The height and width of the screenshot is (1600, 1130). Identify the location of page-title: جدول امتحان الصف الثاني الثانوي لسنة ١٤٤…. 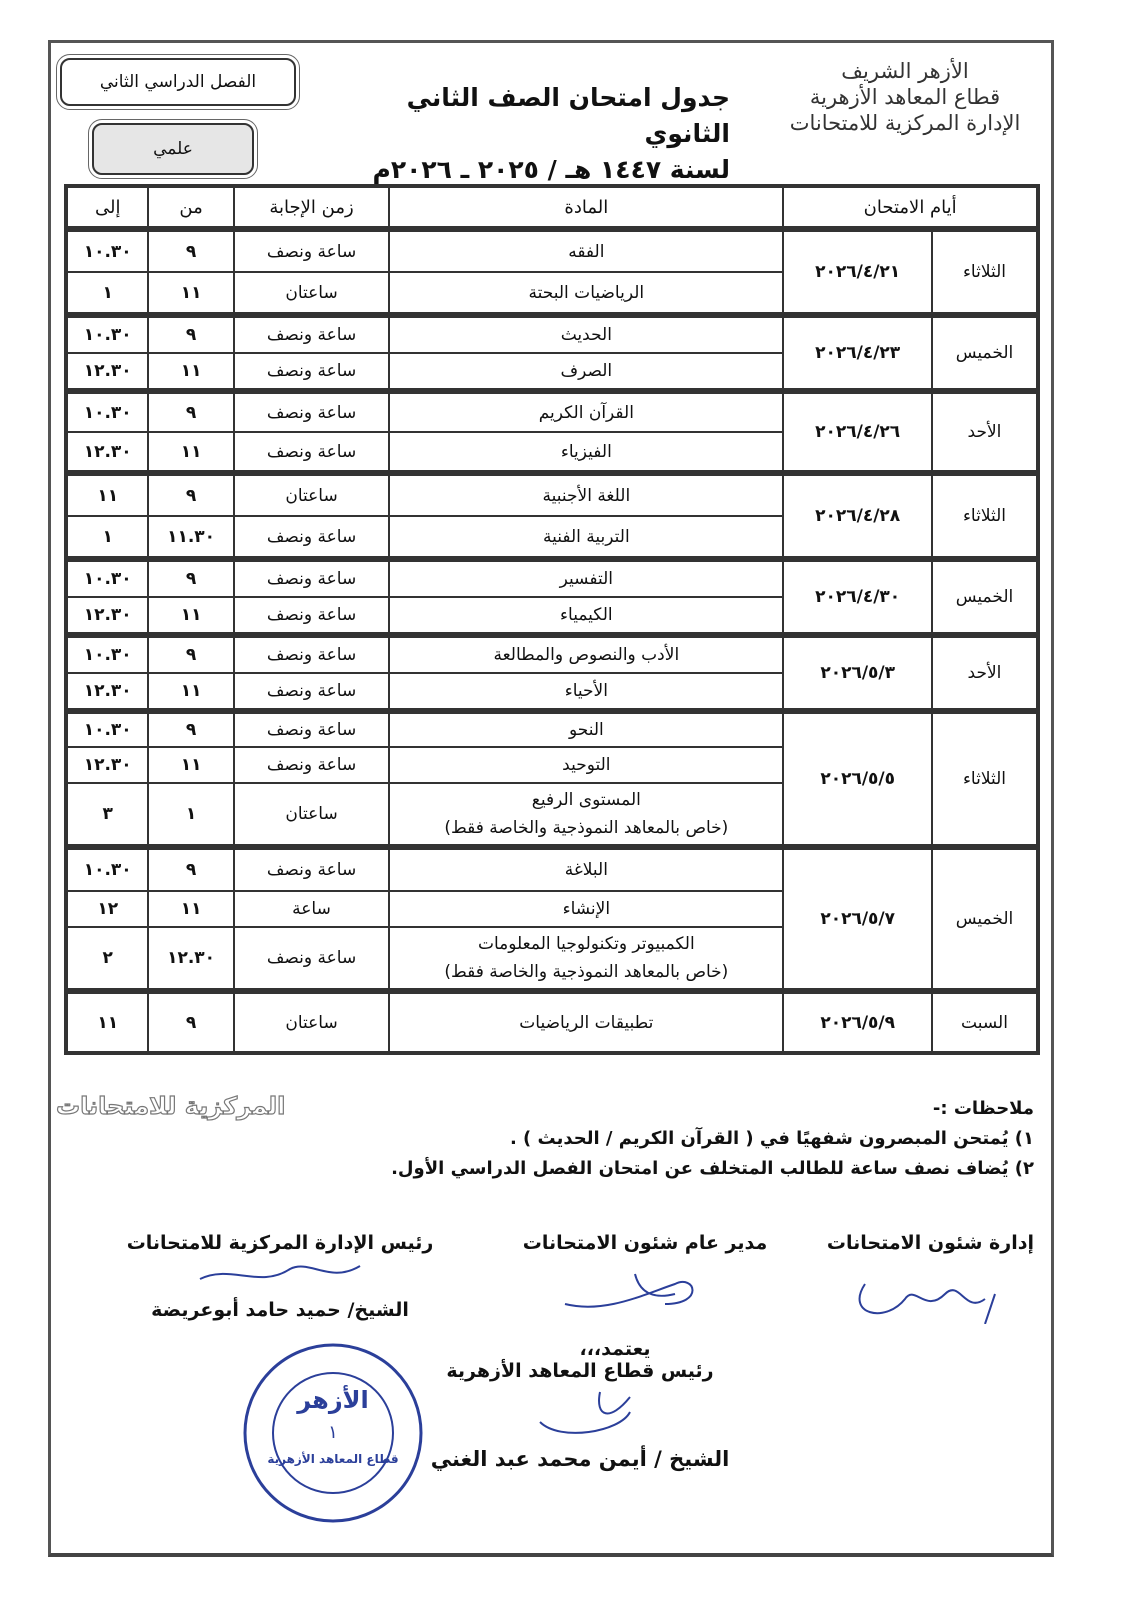
(530, 134).